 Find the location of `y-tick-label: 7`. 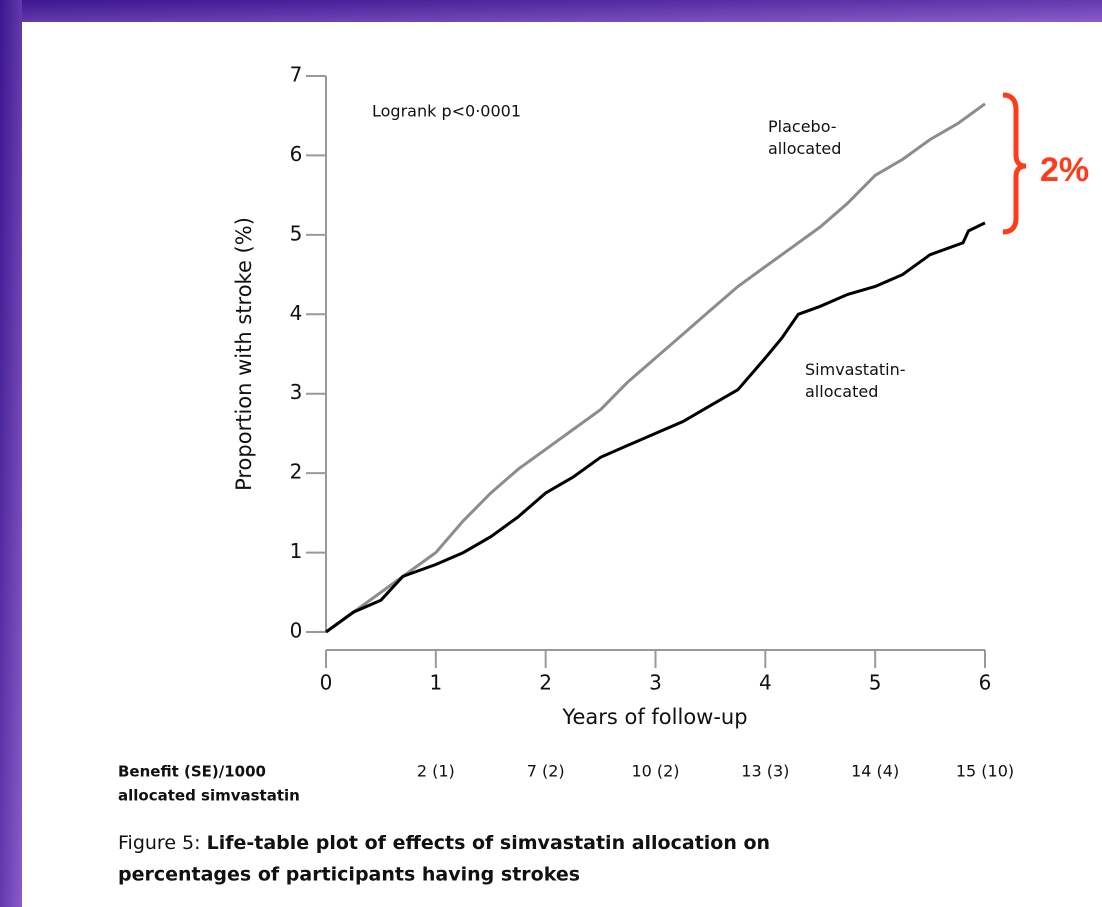

y-tick-label: 7 is located at coordinates (296, 75).